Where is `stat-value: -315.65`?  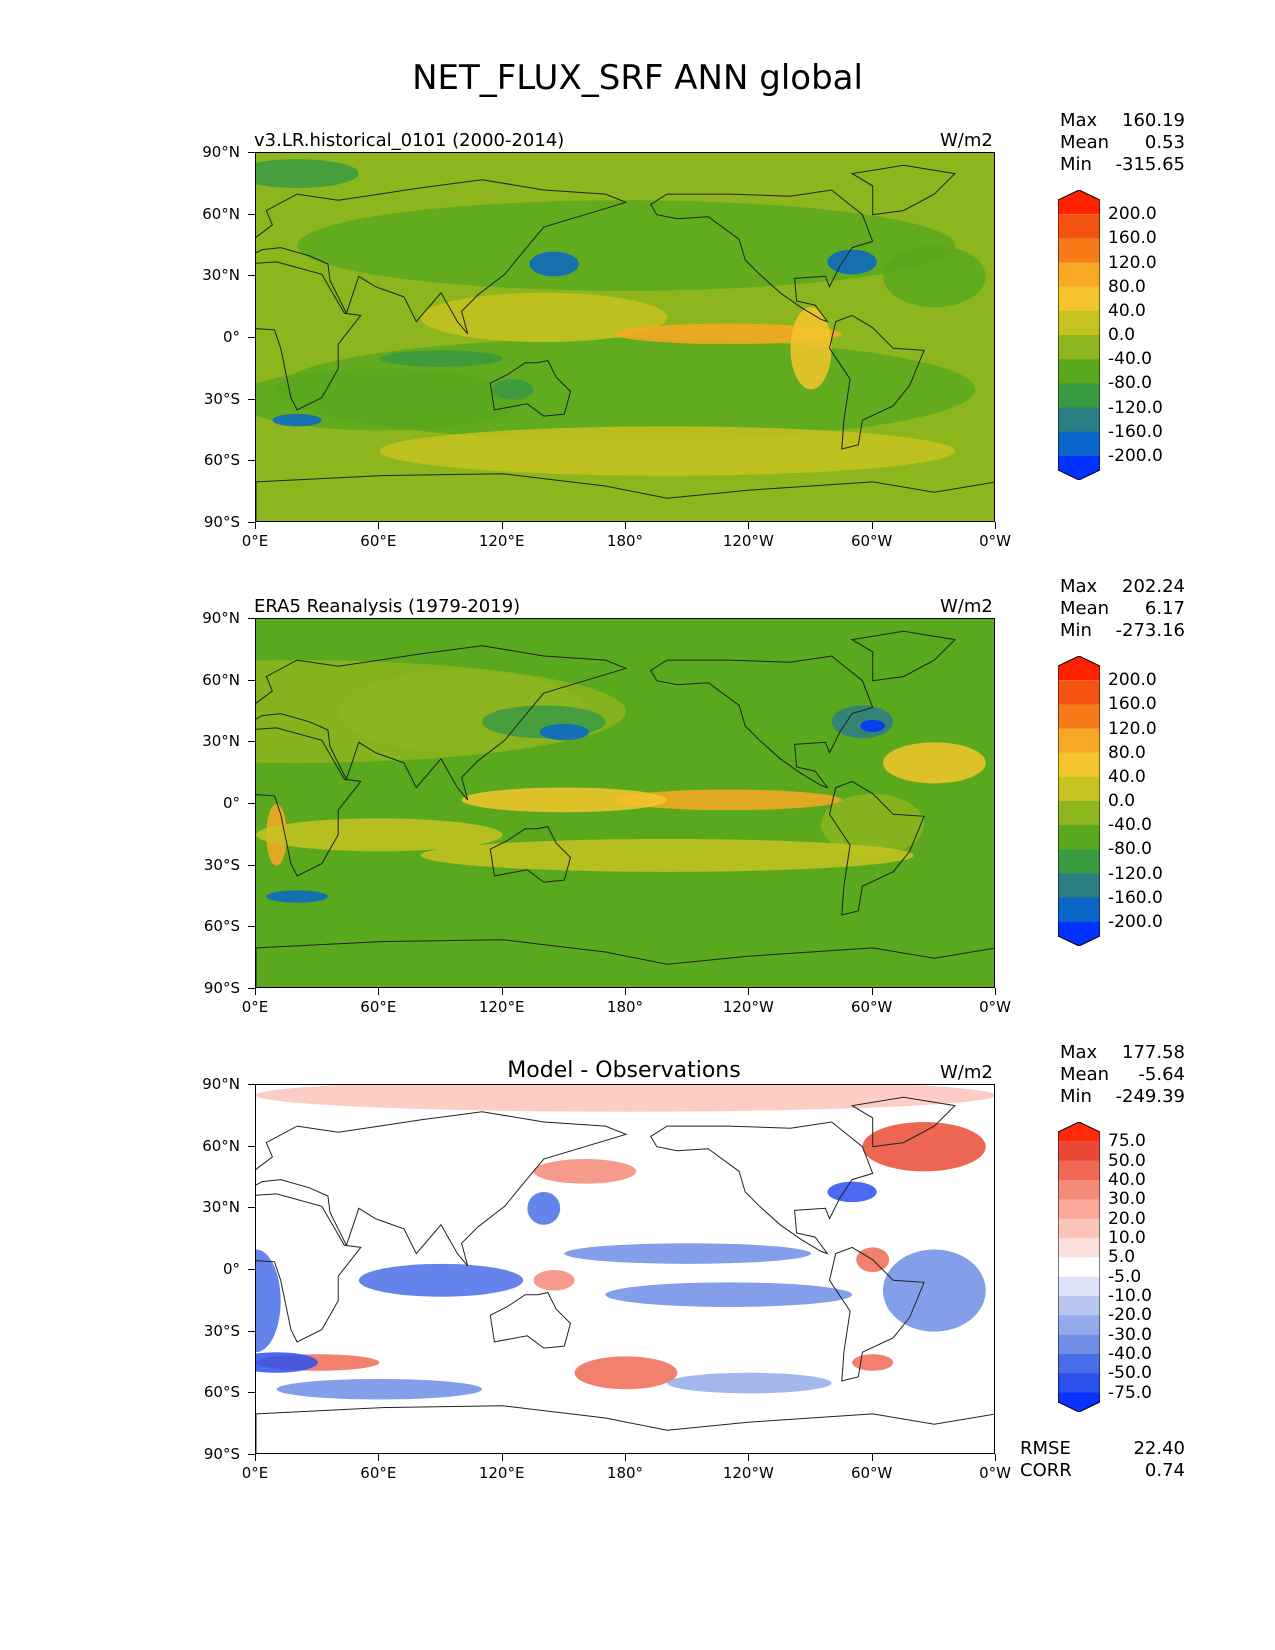 stat-value: -315.65 is located at coordinates (1150, 164).